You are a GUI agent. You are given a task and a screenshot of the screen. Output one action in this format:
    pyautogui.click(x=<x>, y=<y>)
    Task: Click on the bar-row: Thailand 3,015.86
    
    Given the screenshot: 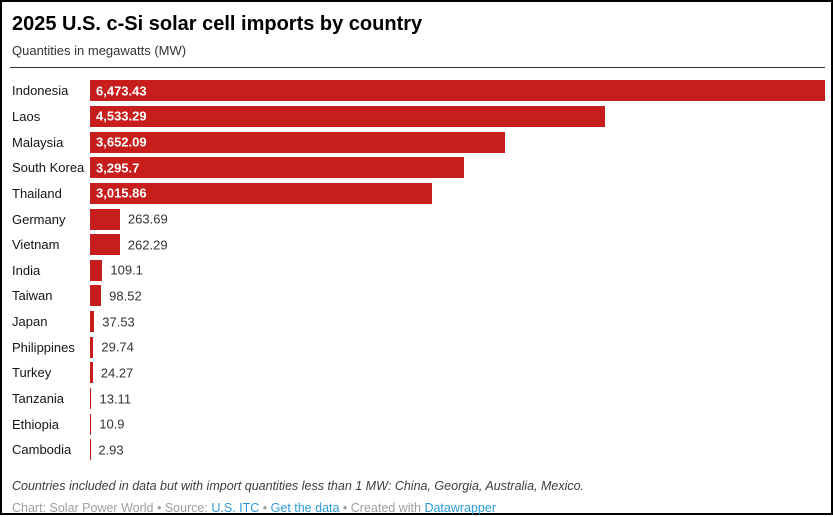 What is the action you would take?
    pyautogui.click(x=417, y=194)
    